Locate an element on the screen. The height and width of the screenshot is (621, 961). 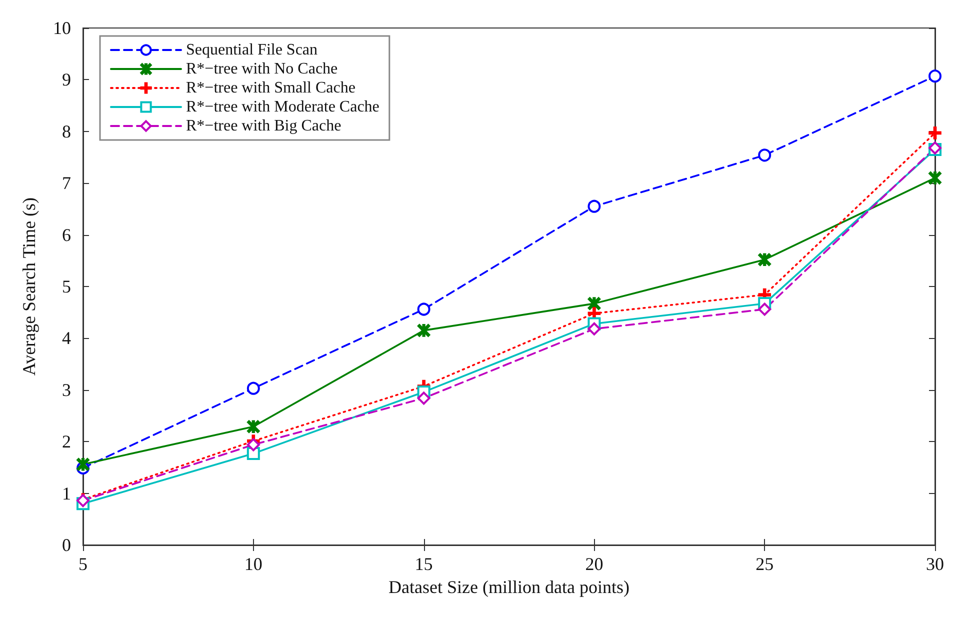
x-tick-label: 5 is located at coordinates (83, 564).